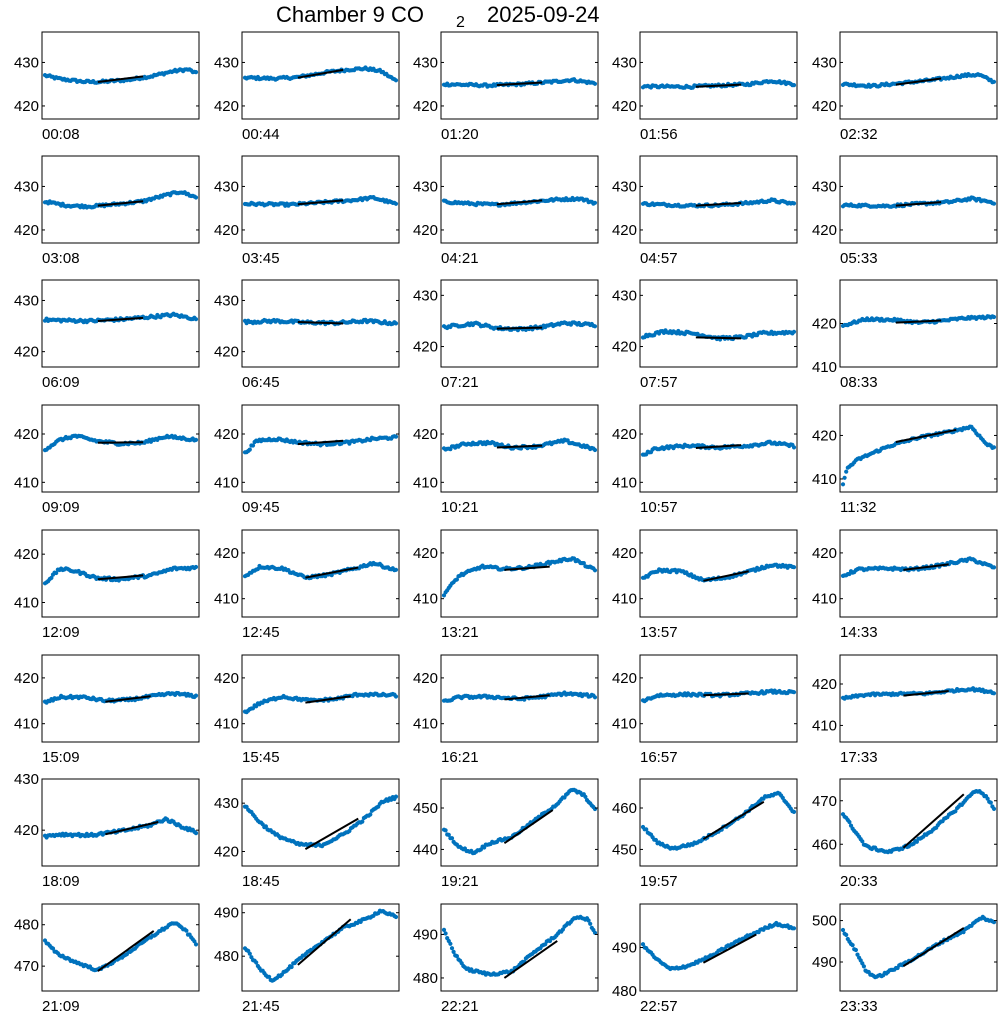 This screenshot has width=1000, height=1014. What do you see at coordinates (705, 585) in the screenshot?
I see `panel-1357: 410 420 13:57` at bounding box center [705, 585].